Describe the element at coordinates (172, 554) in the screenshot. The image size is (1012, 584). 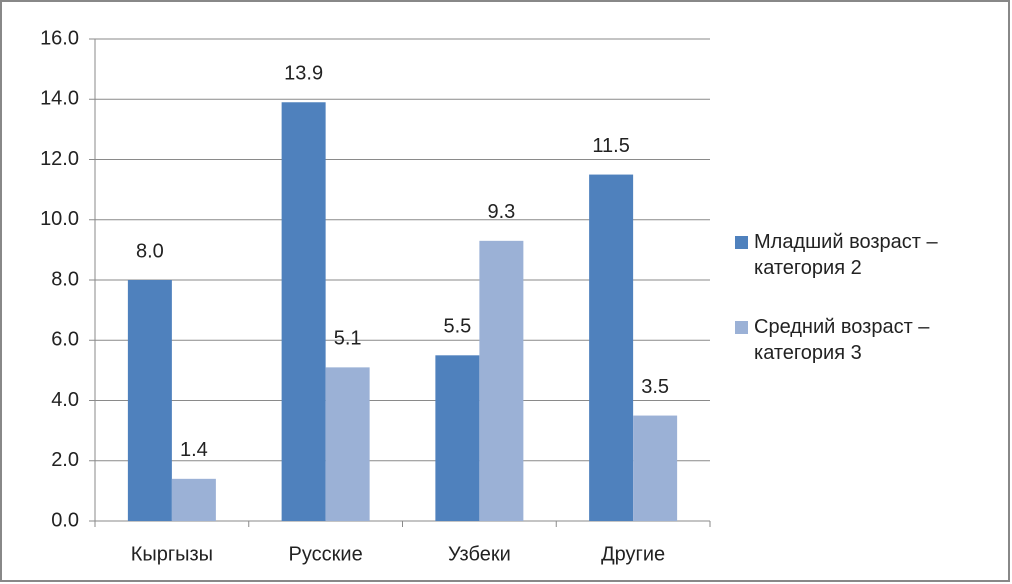
I see `x-tick-label: Кыргызы` at that location.